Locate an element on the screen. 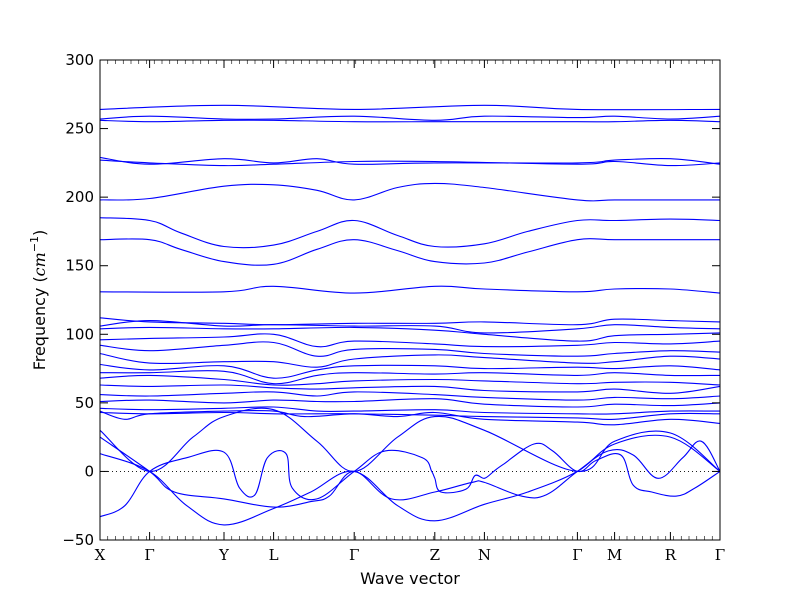 The height and width of the screenshot is (600, 800). kpoint-label-4: Γ is located at coordinates (354, 555).